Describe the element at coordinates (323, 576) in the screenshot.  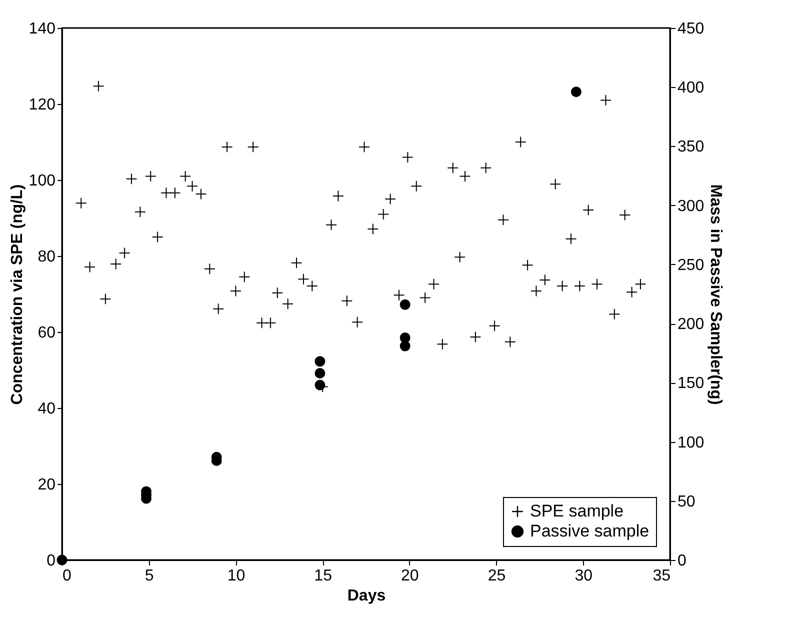
I see `x-tick-label: 15` at that location.